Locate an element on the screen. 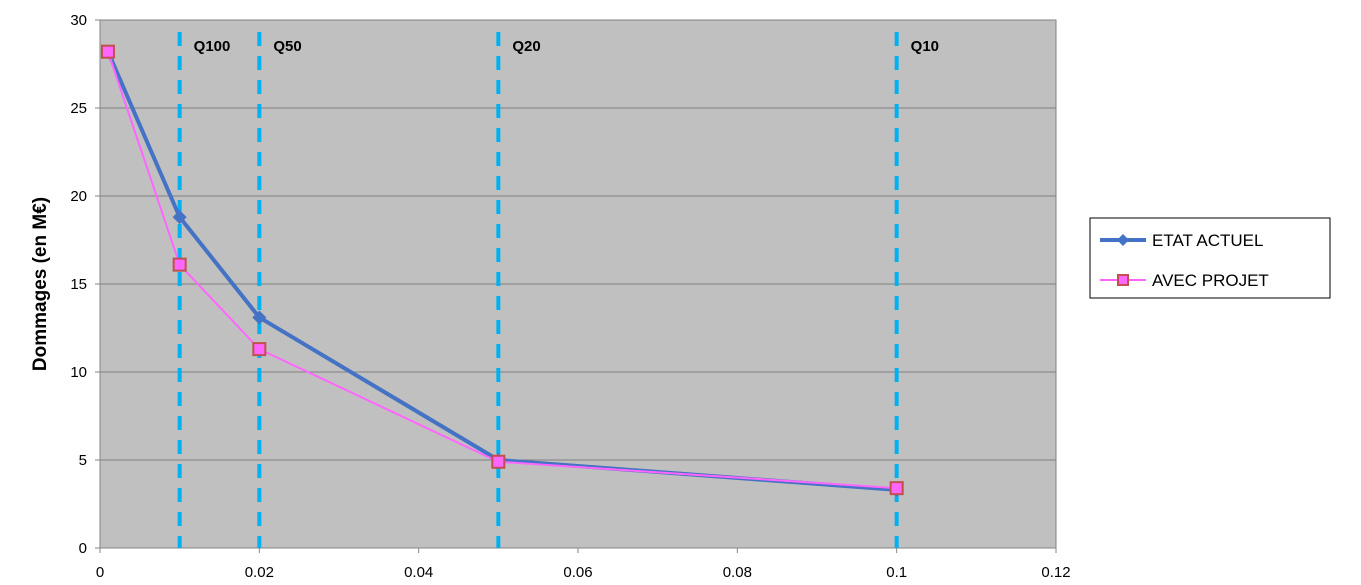 The height and width of the screenshot is (585, 1361). legend-label-1: AVEC PROJET is located at coordinates (1210, 280).